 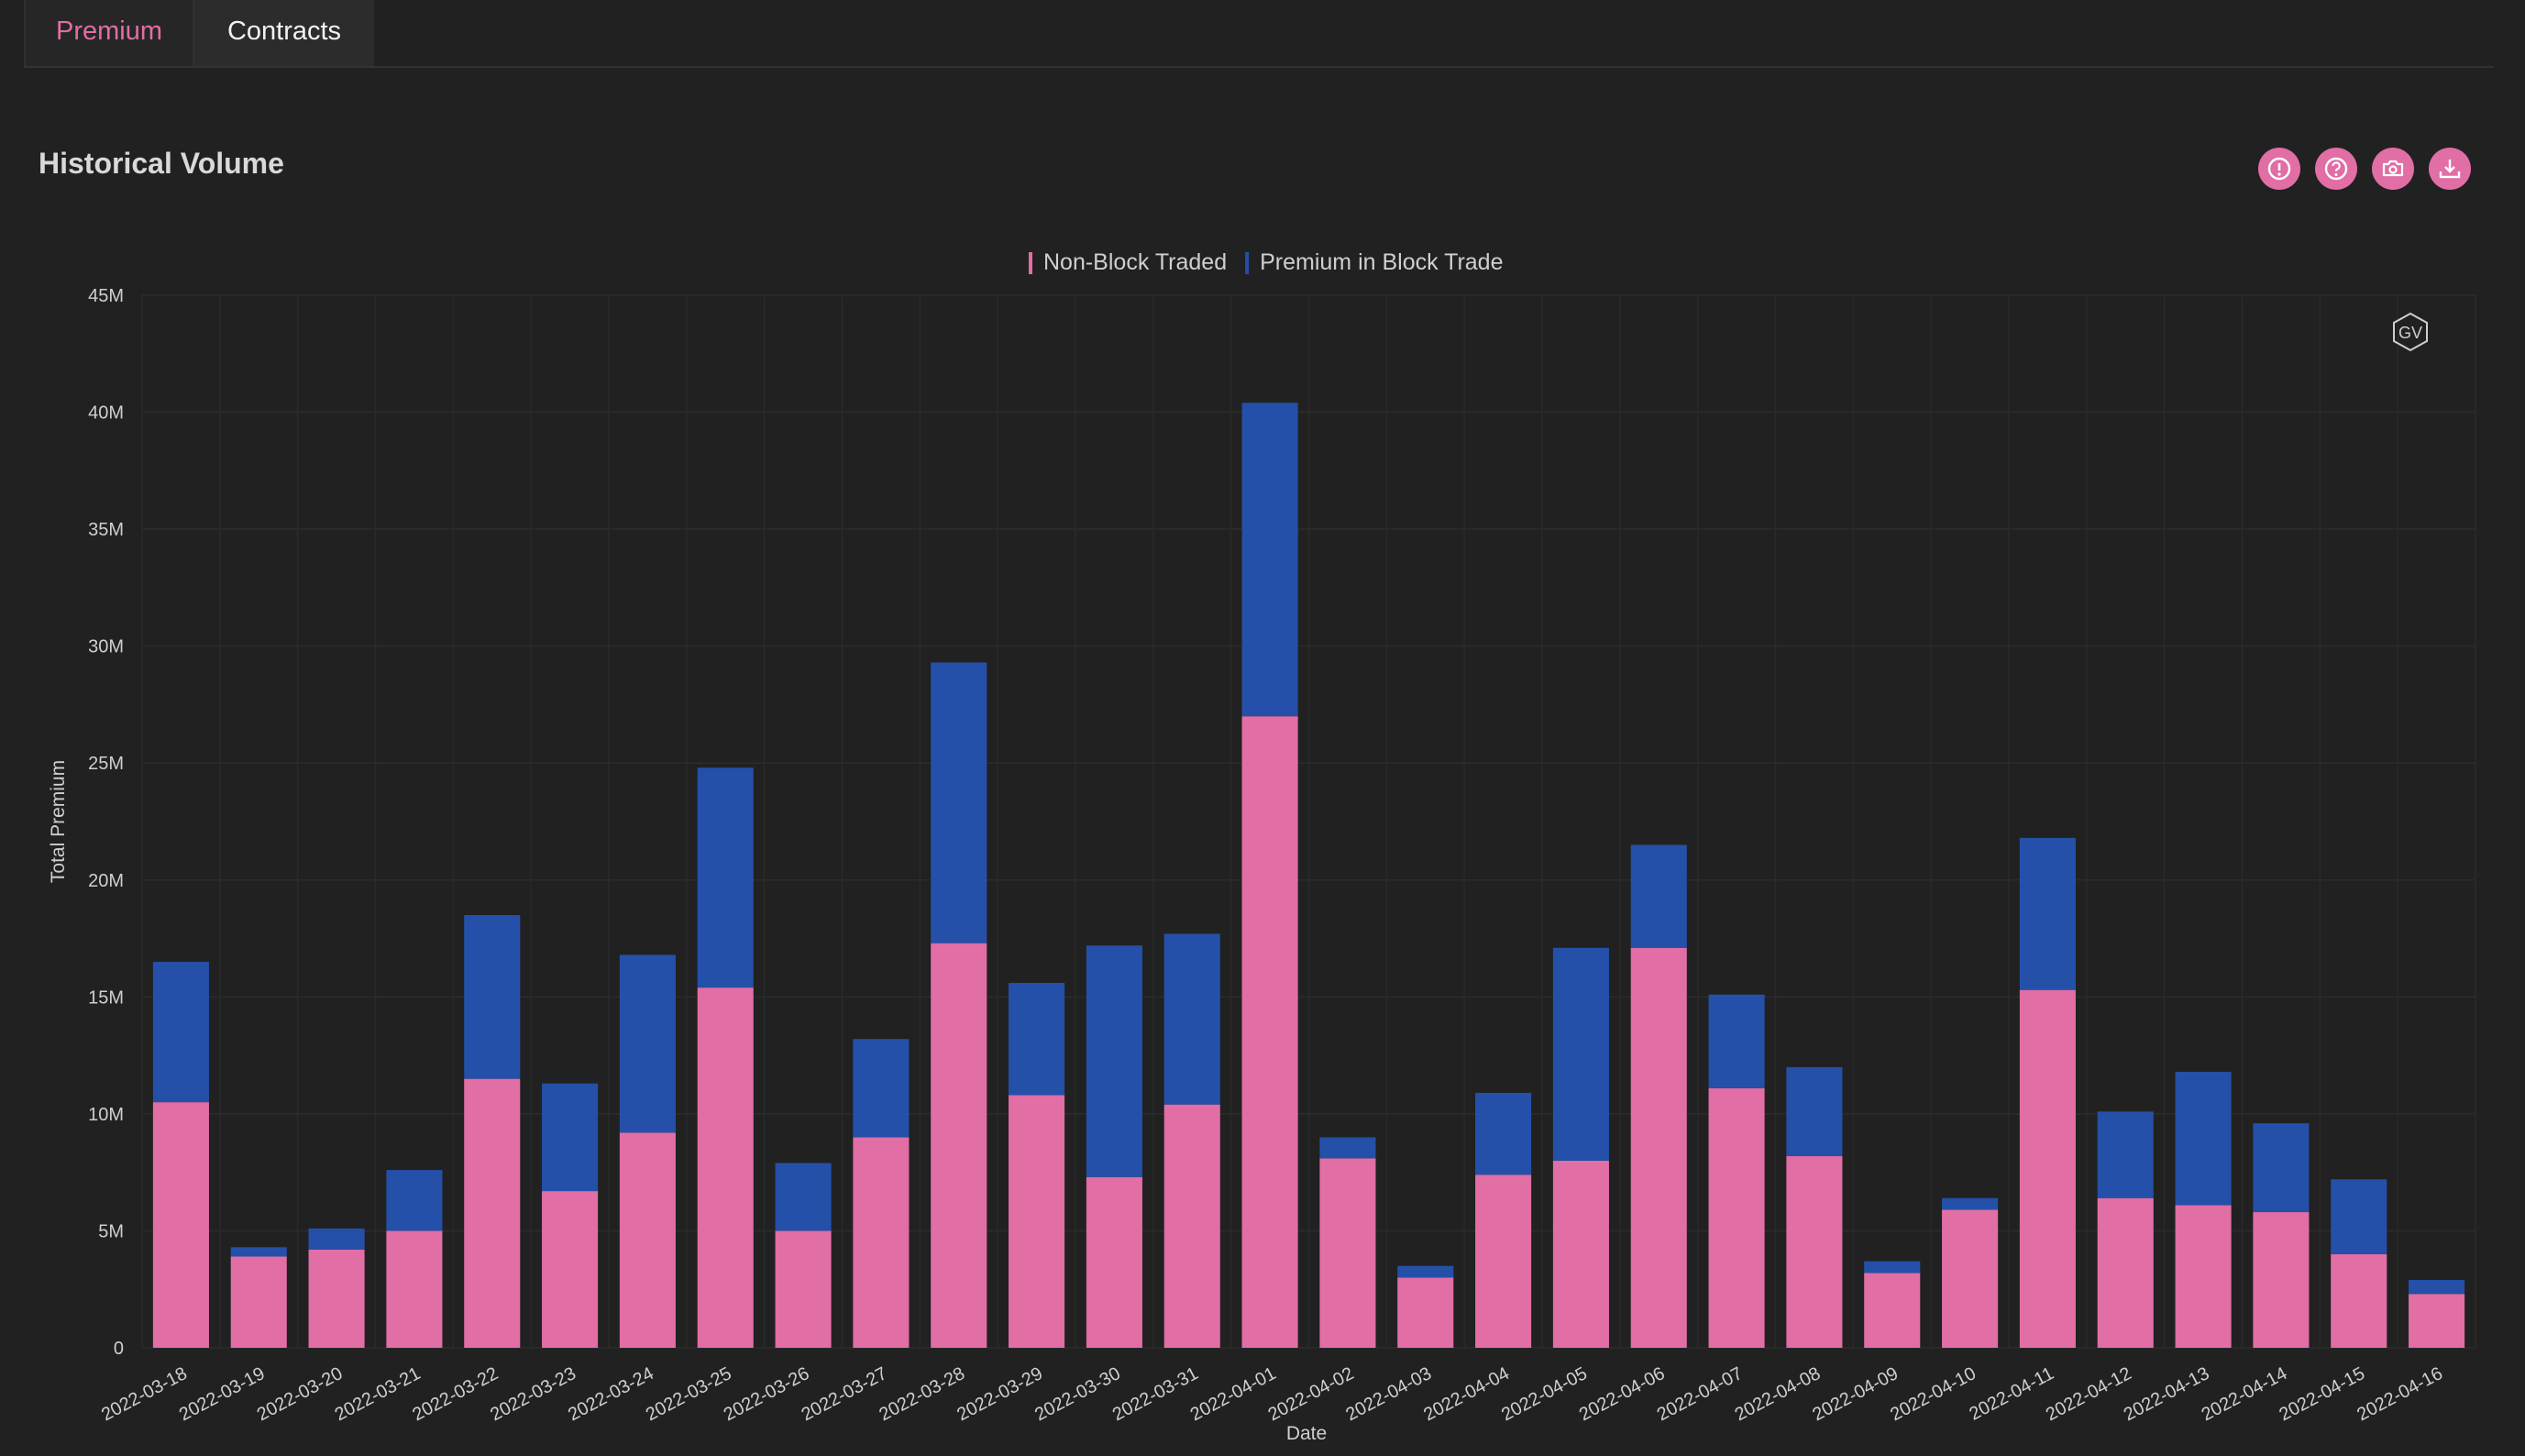 I want to click on x-tick-label: 2022-03-29, so click(x=1000, y=1394).